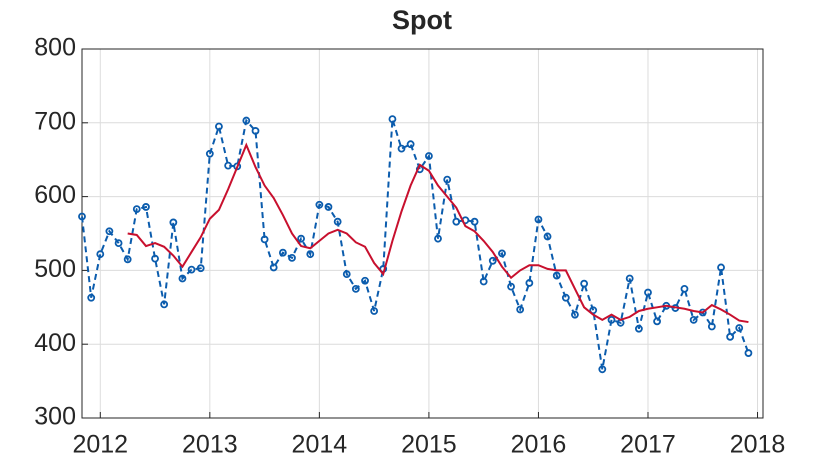 This screenshot has width=816, height=467. What do you see at coordinates (55, 417) in the screenshot?
I see `y-tick-label: 300` at bounding box center [55, 417].